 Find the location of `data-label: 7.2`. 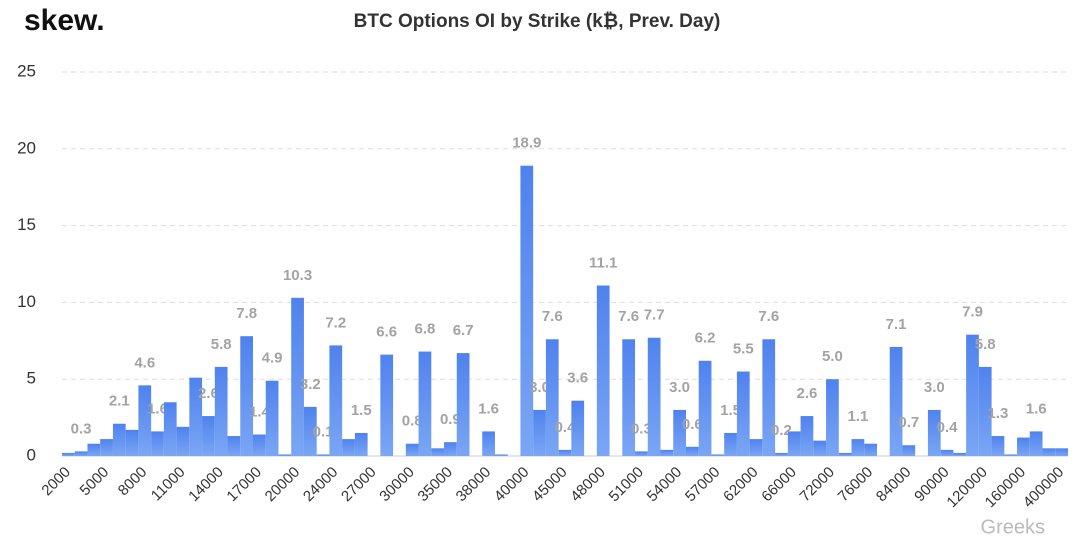

data-label: 7.2 is located at coordinates (335, 322).